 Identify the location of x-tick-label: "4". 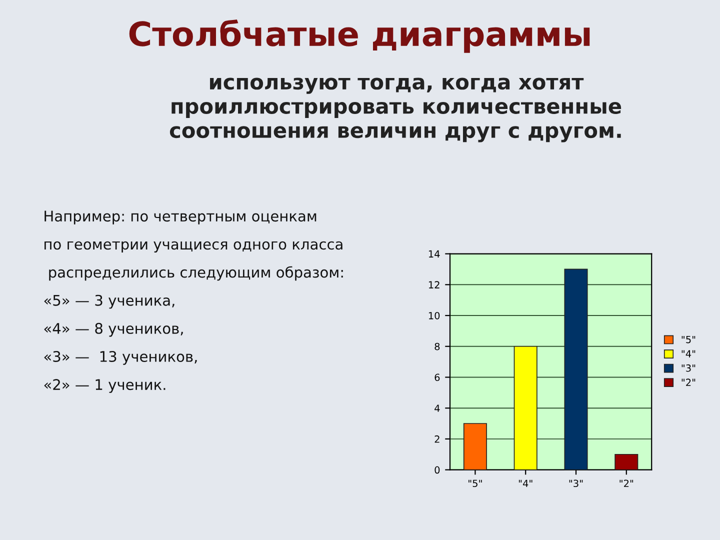
(525, 483).